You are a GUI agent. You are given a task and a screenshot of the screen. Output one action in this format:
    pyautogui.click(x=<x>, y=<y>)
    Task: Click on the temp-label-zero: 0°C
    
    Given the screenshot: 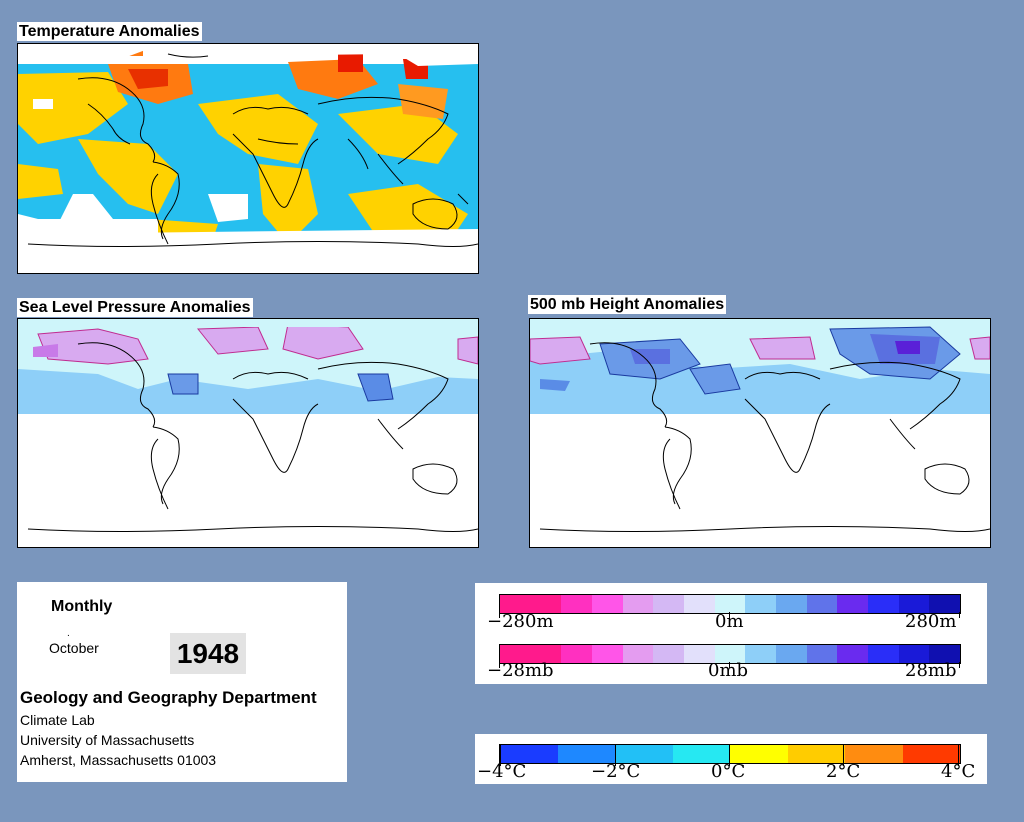 What is the action you would take?
    pyautogui.click(x=728, y=771)
    